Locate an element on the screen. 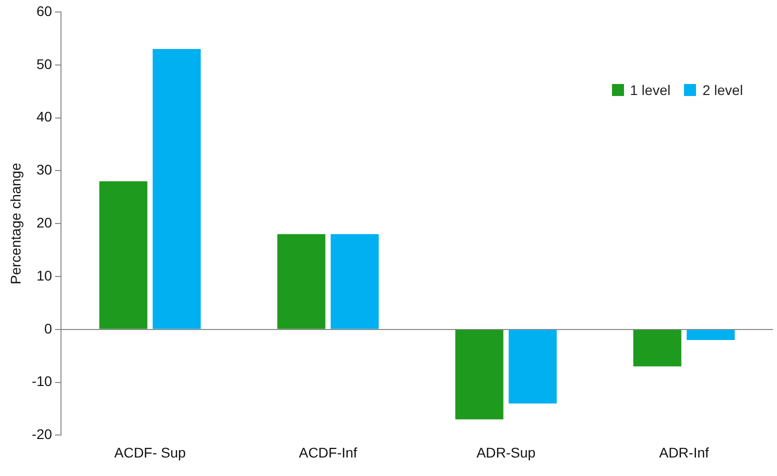 This screenshot has height=476, width=777. y-tick-label: 20 is located at coordinates (44, 222).